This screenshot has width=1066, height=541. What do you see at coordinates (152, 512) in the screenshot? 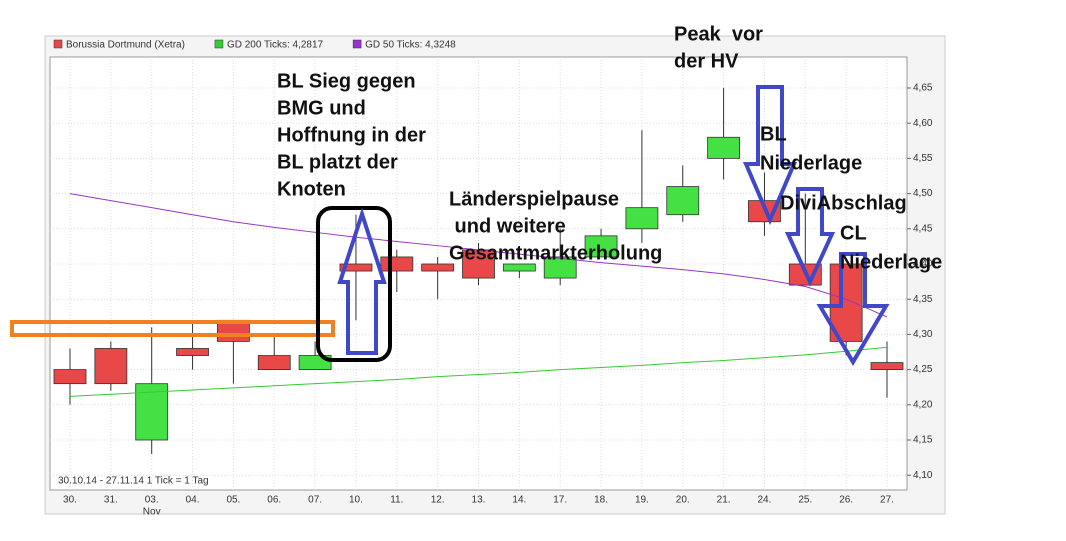
I see `month-label: Nov` at bounding box center [152, 512].